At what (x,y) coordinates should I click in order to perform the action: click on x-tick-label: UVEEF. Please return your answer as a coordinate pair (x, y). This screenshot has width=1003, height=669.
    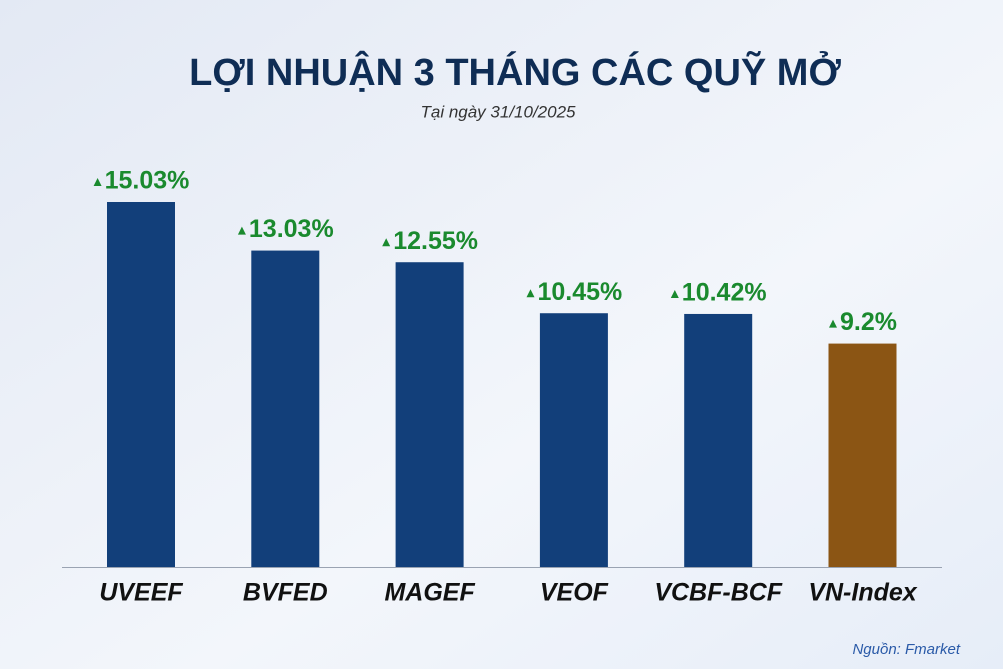
    Looking at the image, I should click on (141, 593).